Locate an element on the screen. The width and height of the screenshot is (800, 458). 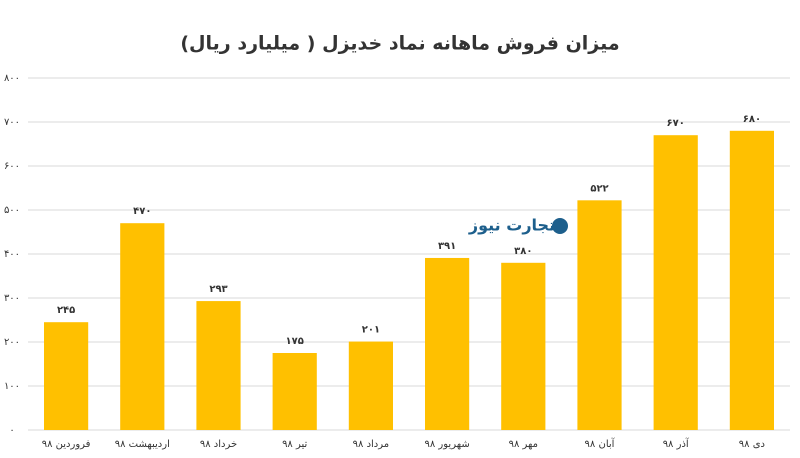
x-tick-label: اردیبهشت ۹۸ is located at coordinates (142, 444).